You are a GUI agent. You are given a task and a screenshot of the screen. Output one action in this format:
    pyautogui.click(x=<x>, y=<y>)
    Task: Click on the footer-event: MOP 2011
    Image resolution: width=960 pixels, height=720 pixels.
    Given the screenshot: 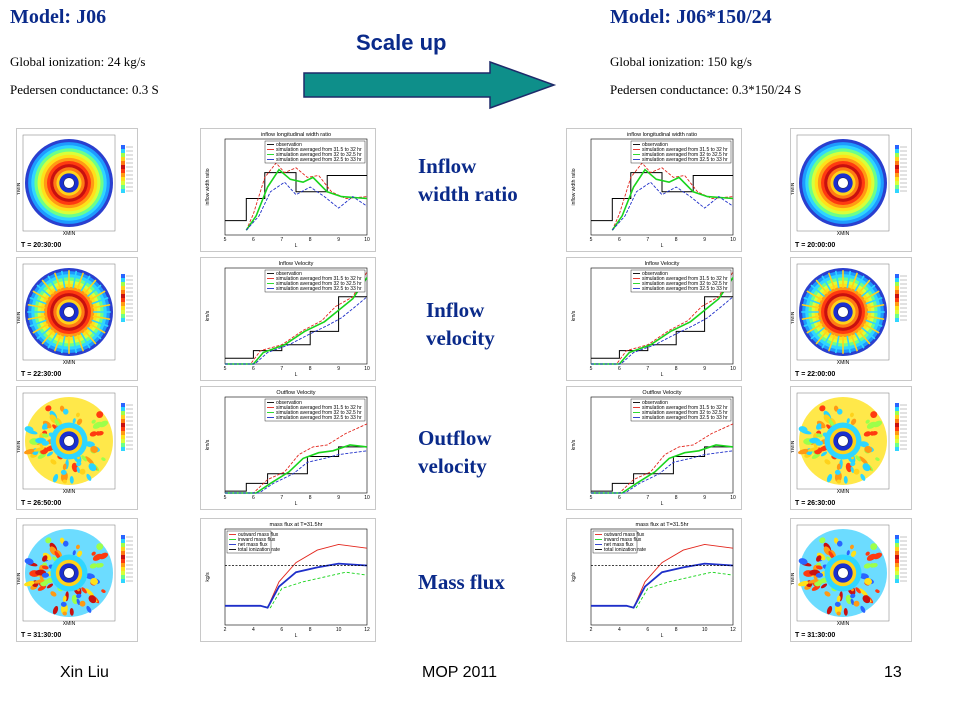 What is the action you would take?
    pyautogui.click(x=460, y=672)
    